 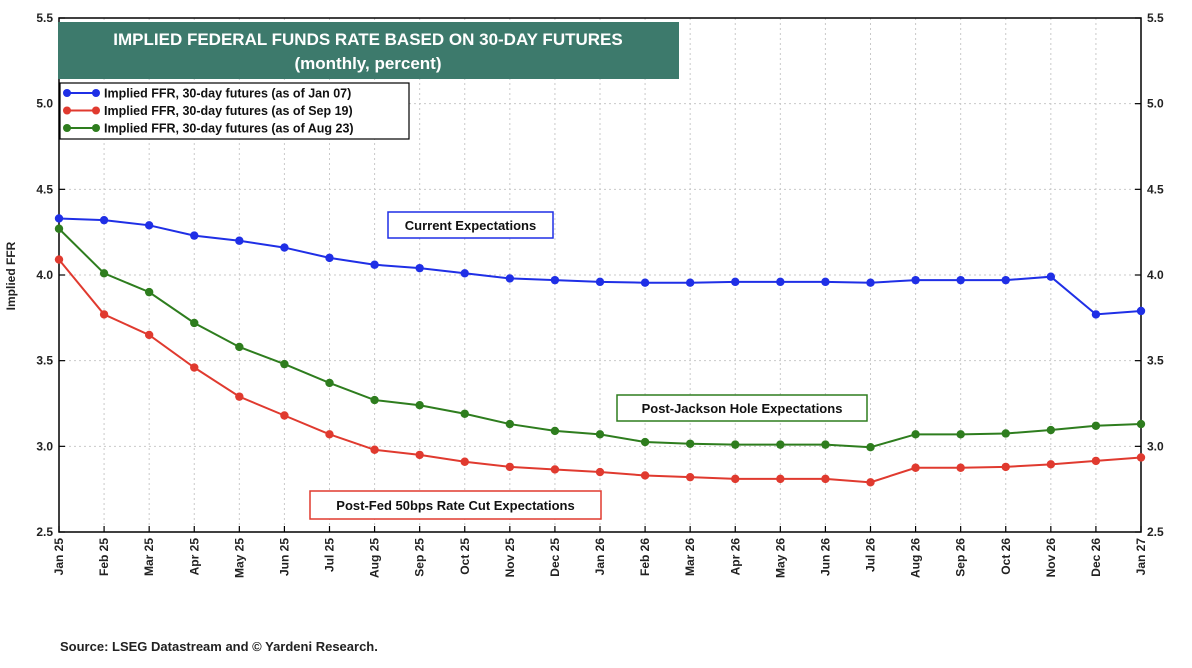 I want to click on x-tick-label: Jan 26, so click(x=600, y=557).